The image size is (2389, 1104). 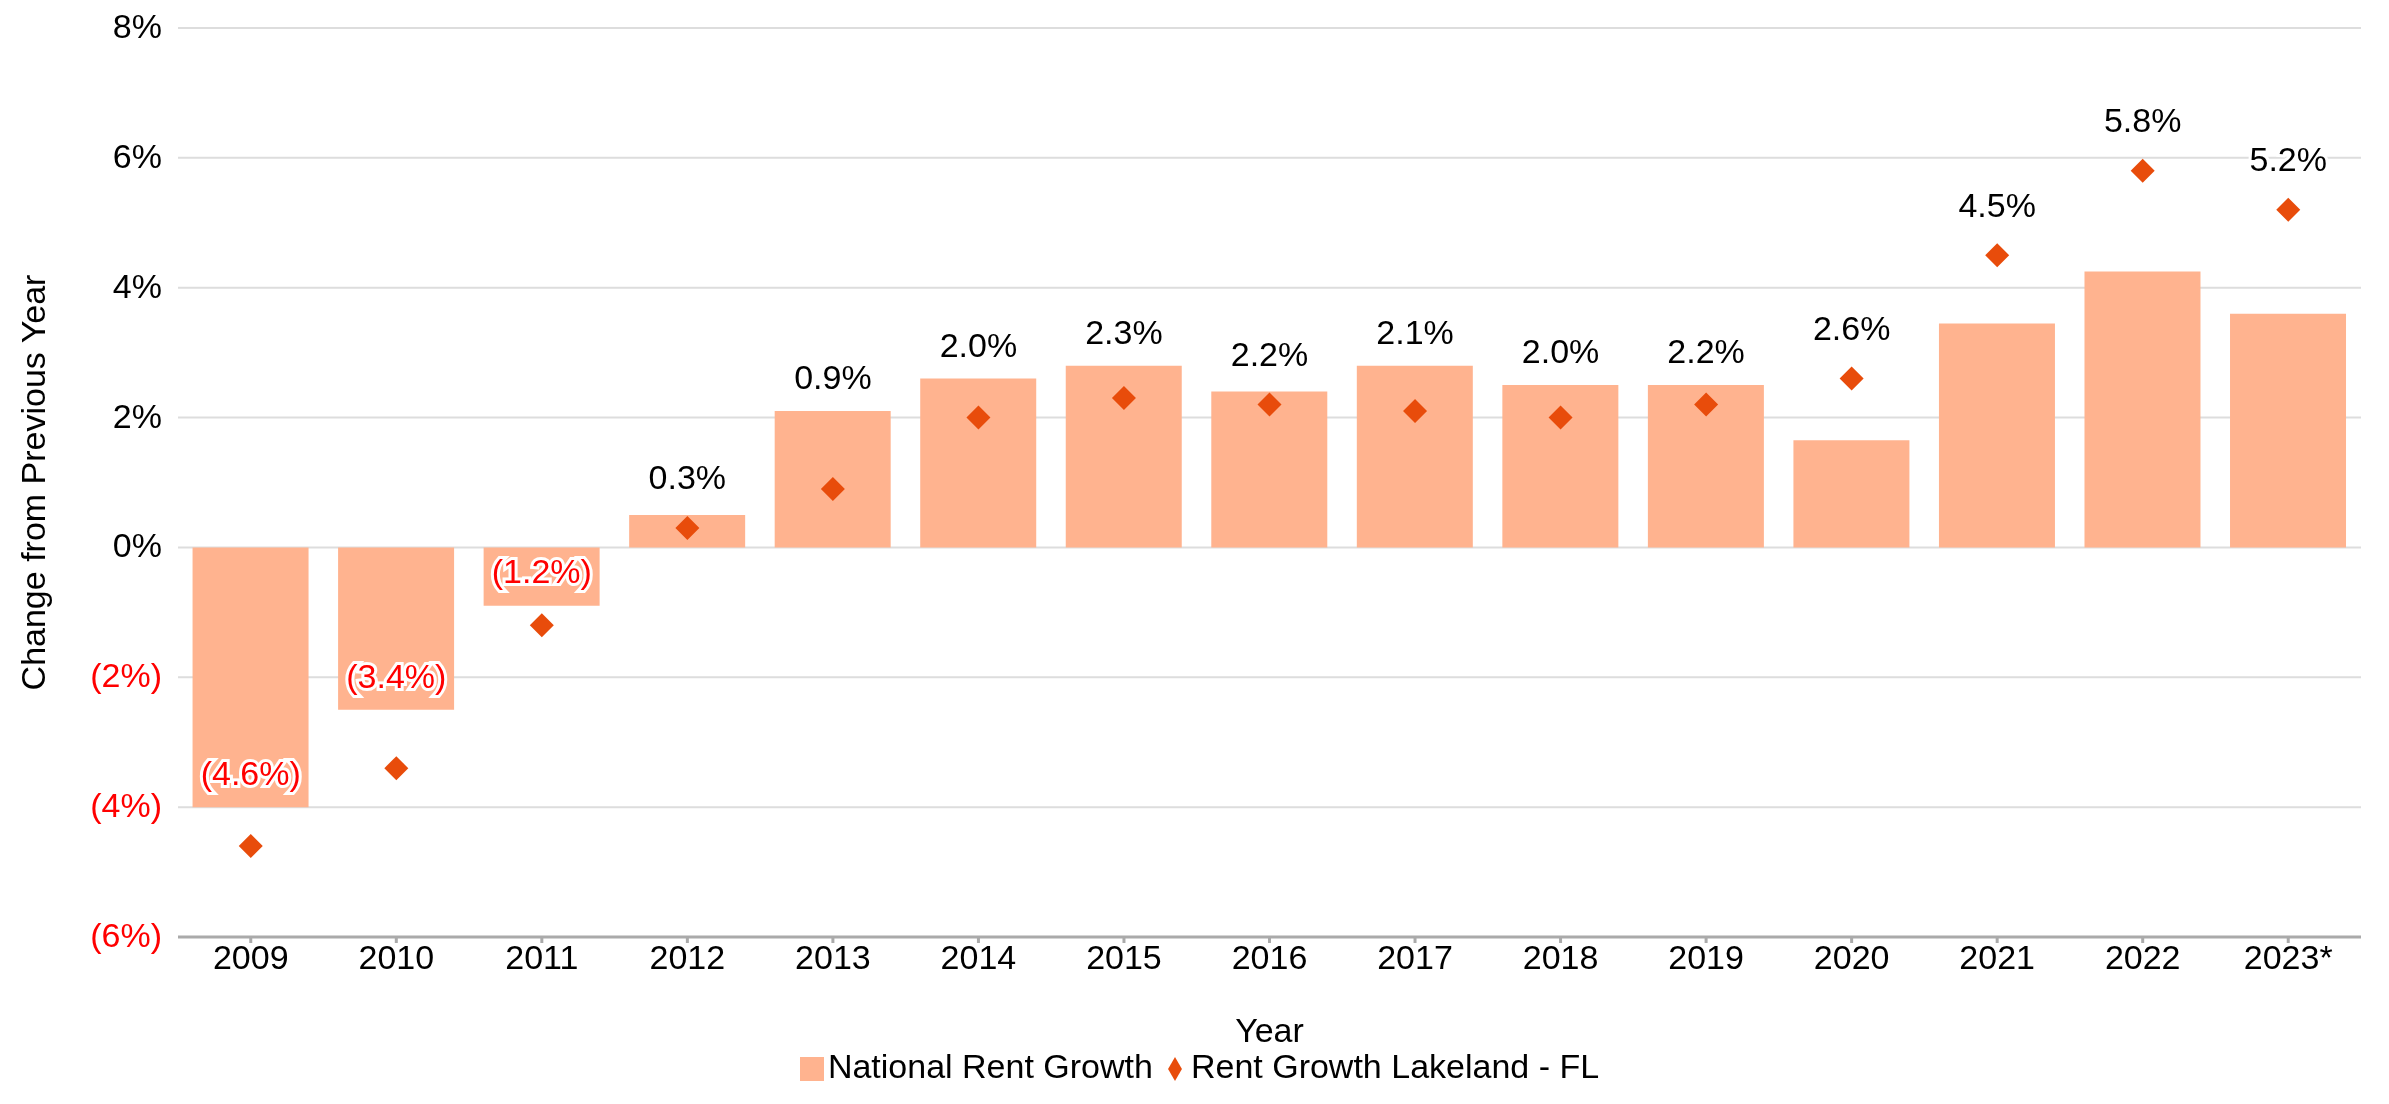 I want to click on data-label: 0.9%, so click(x=833, y=377).